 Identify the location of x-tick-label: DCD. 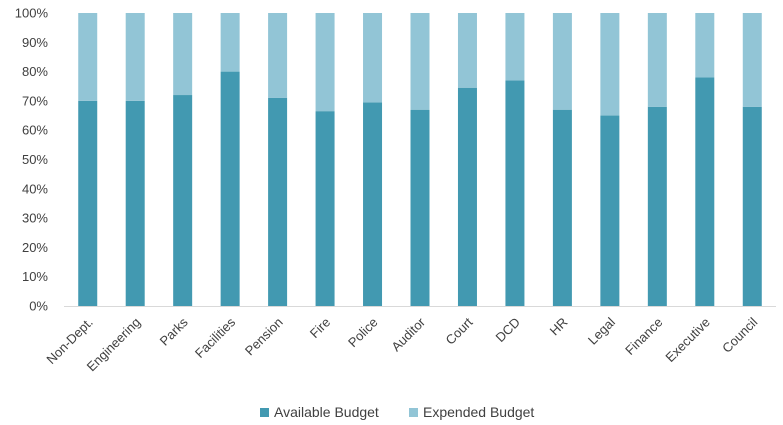
(508, 330).